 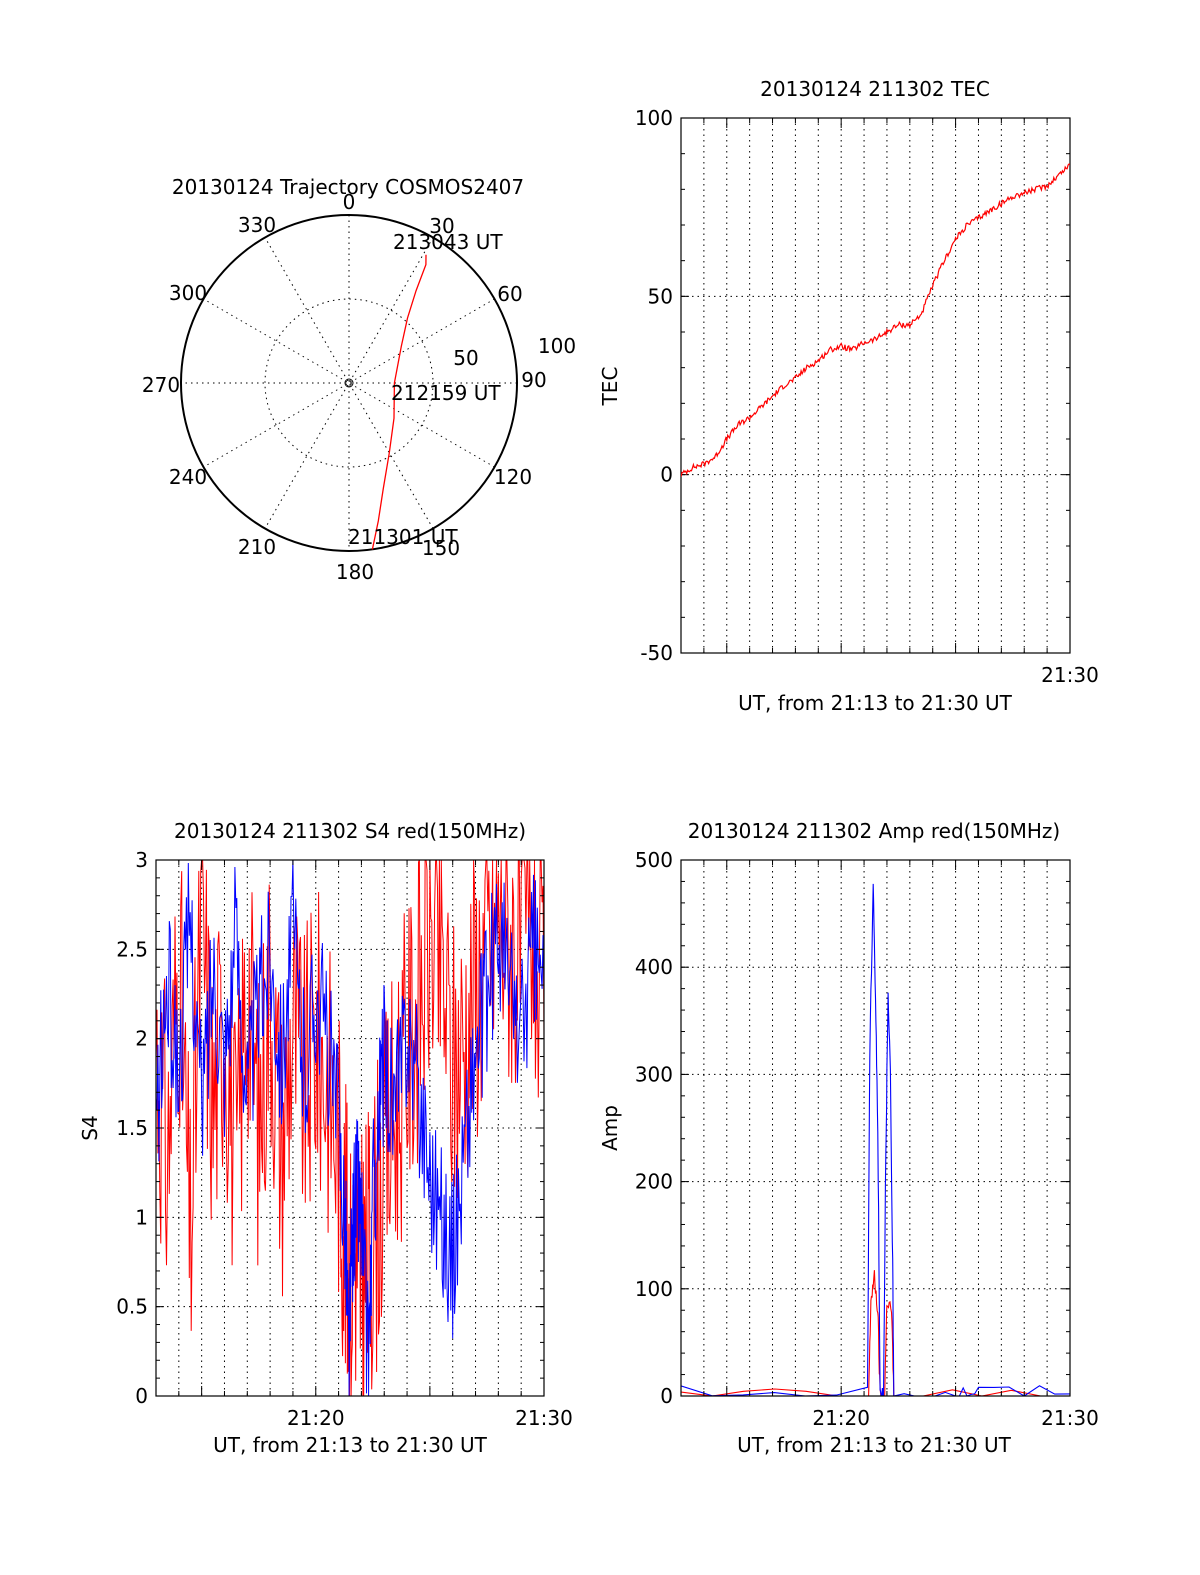 What do you see at coordinates (654, 385) in the screenshot?
I see `tec-ytick-labels: -50 0 50 100` at bounding box center [654, 385].